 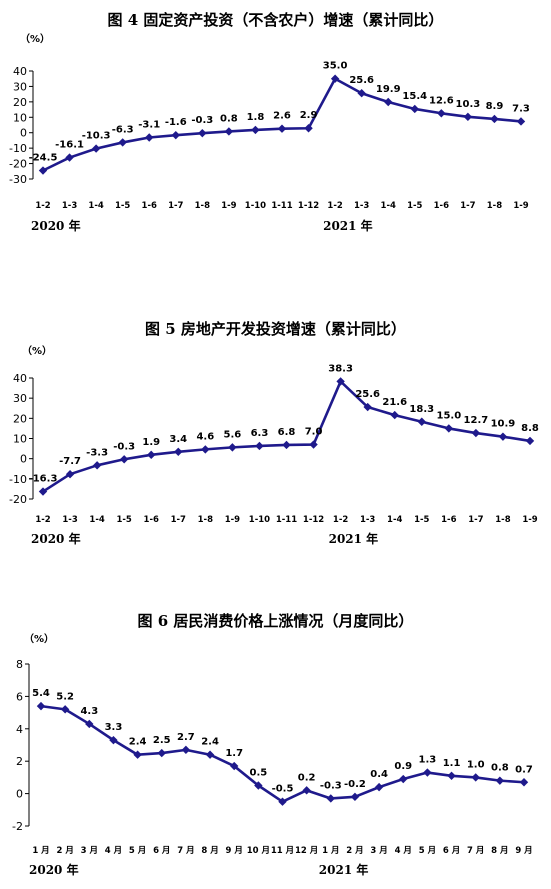 I want to click on data-label: -16.3, so click(x=43, y=479).